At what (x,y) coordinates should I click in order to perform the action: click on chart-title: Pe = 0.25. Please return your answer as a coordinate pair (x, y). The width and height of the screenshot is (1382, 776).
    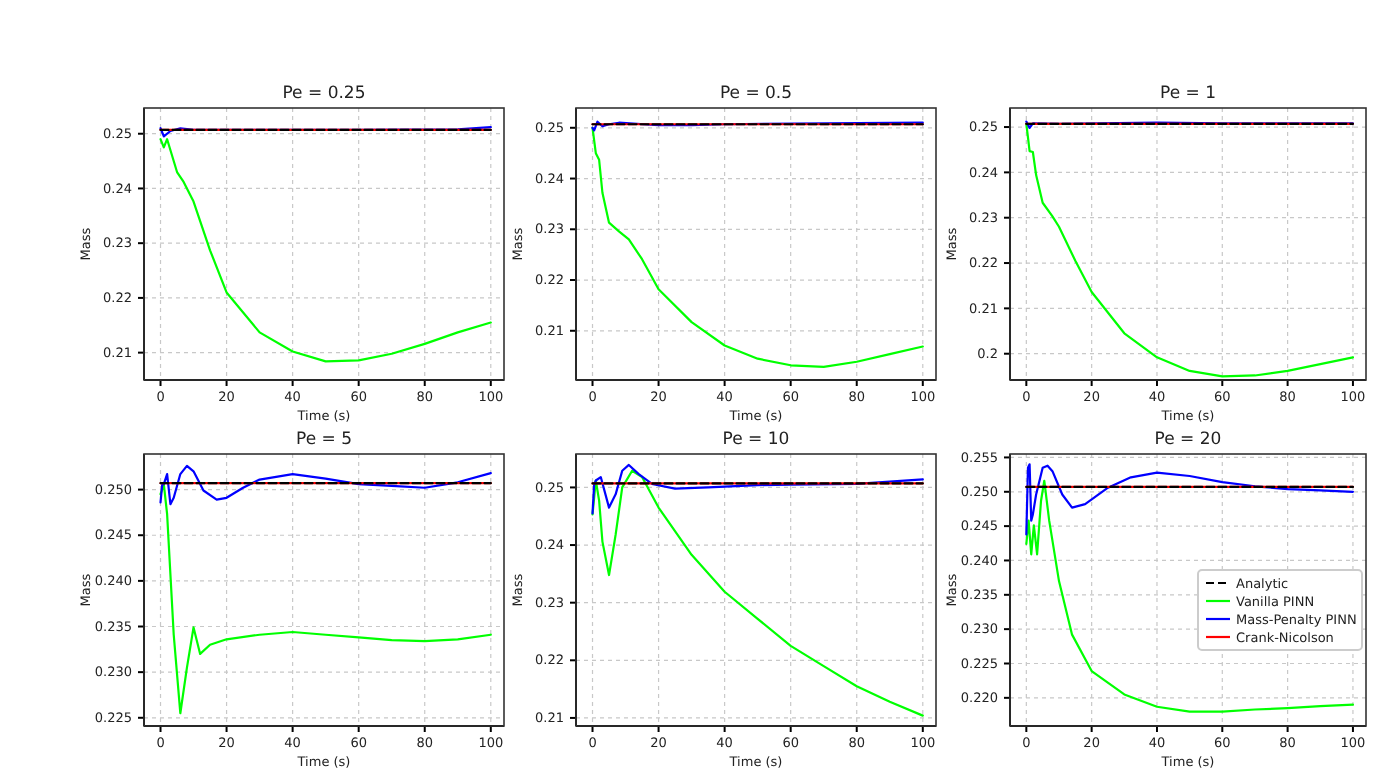
    Looking at the image, I should click on (324, 94).